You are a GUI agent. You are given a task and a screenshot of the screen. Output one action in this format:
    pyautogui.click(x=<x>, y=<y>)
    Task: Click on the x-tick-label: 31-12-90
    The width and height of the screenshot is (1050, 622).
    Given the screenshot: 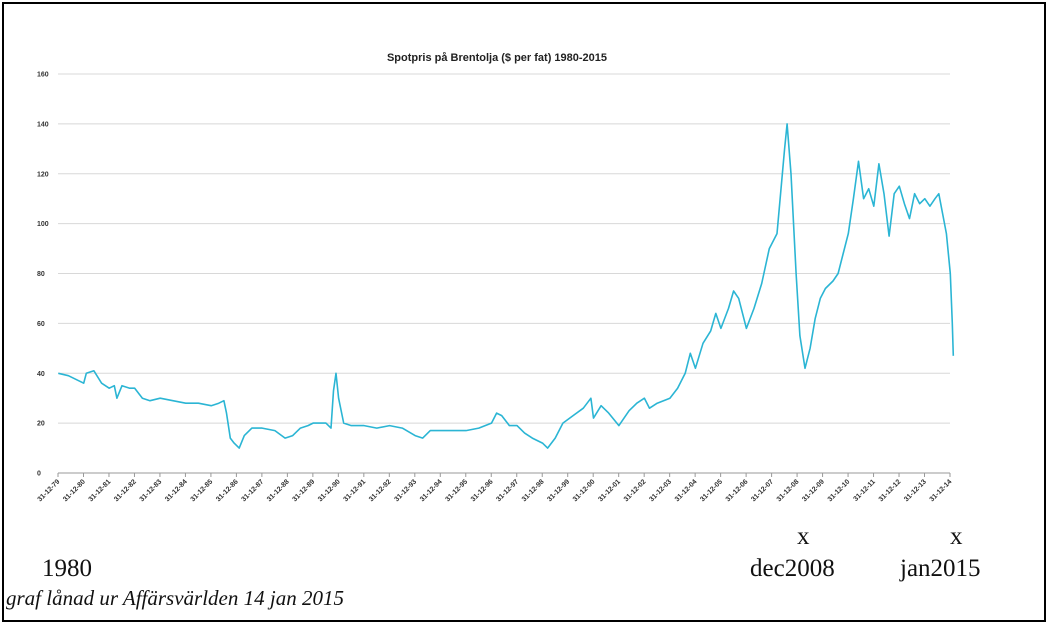 What is the action you would take?
    pyautogui.click(x=329, y=490)
    